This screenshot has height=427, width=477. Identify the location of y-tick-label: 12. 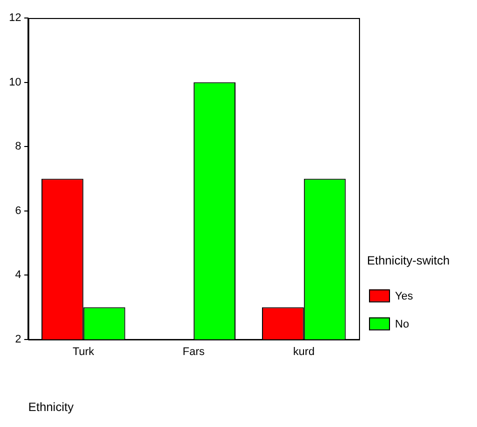
(15, 18).